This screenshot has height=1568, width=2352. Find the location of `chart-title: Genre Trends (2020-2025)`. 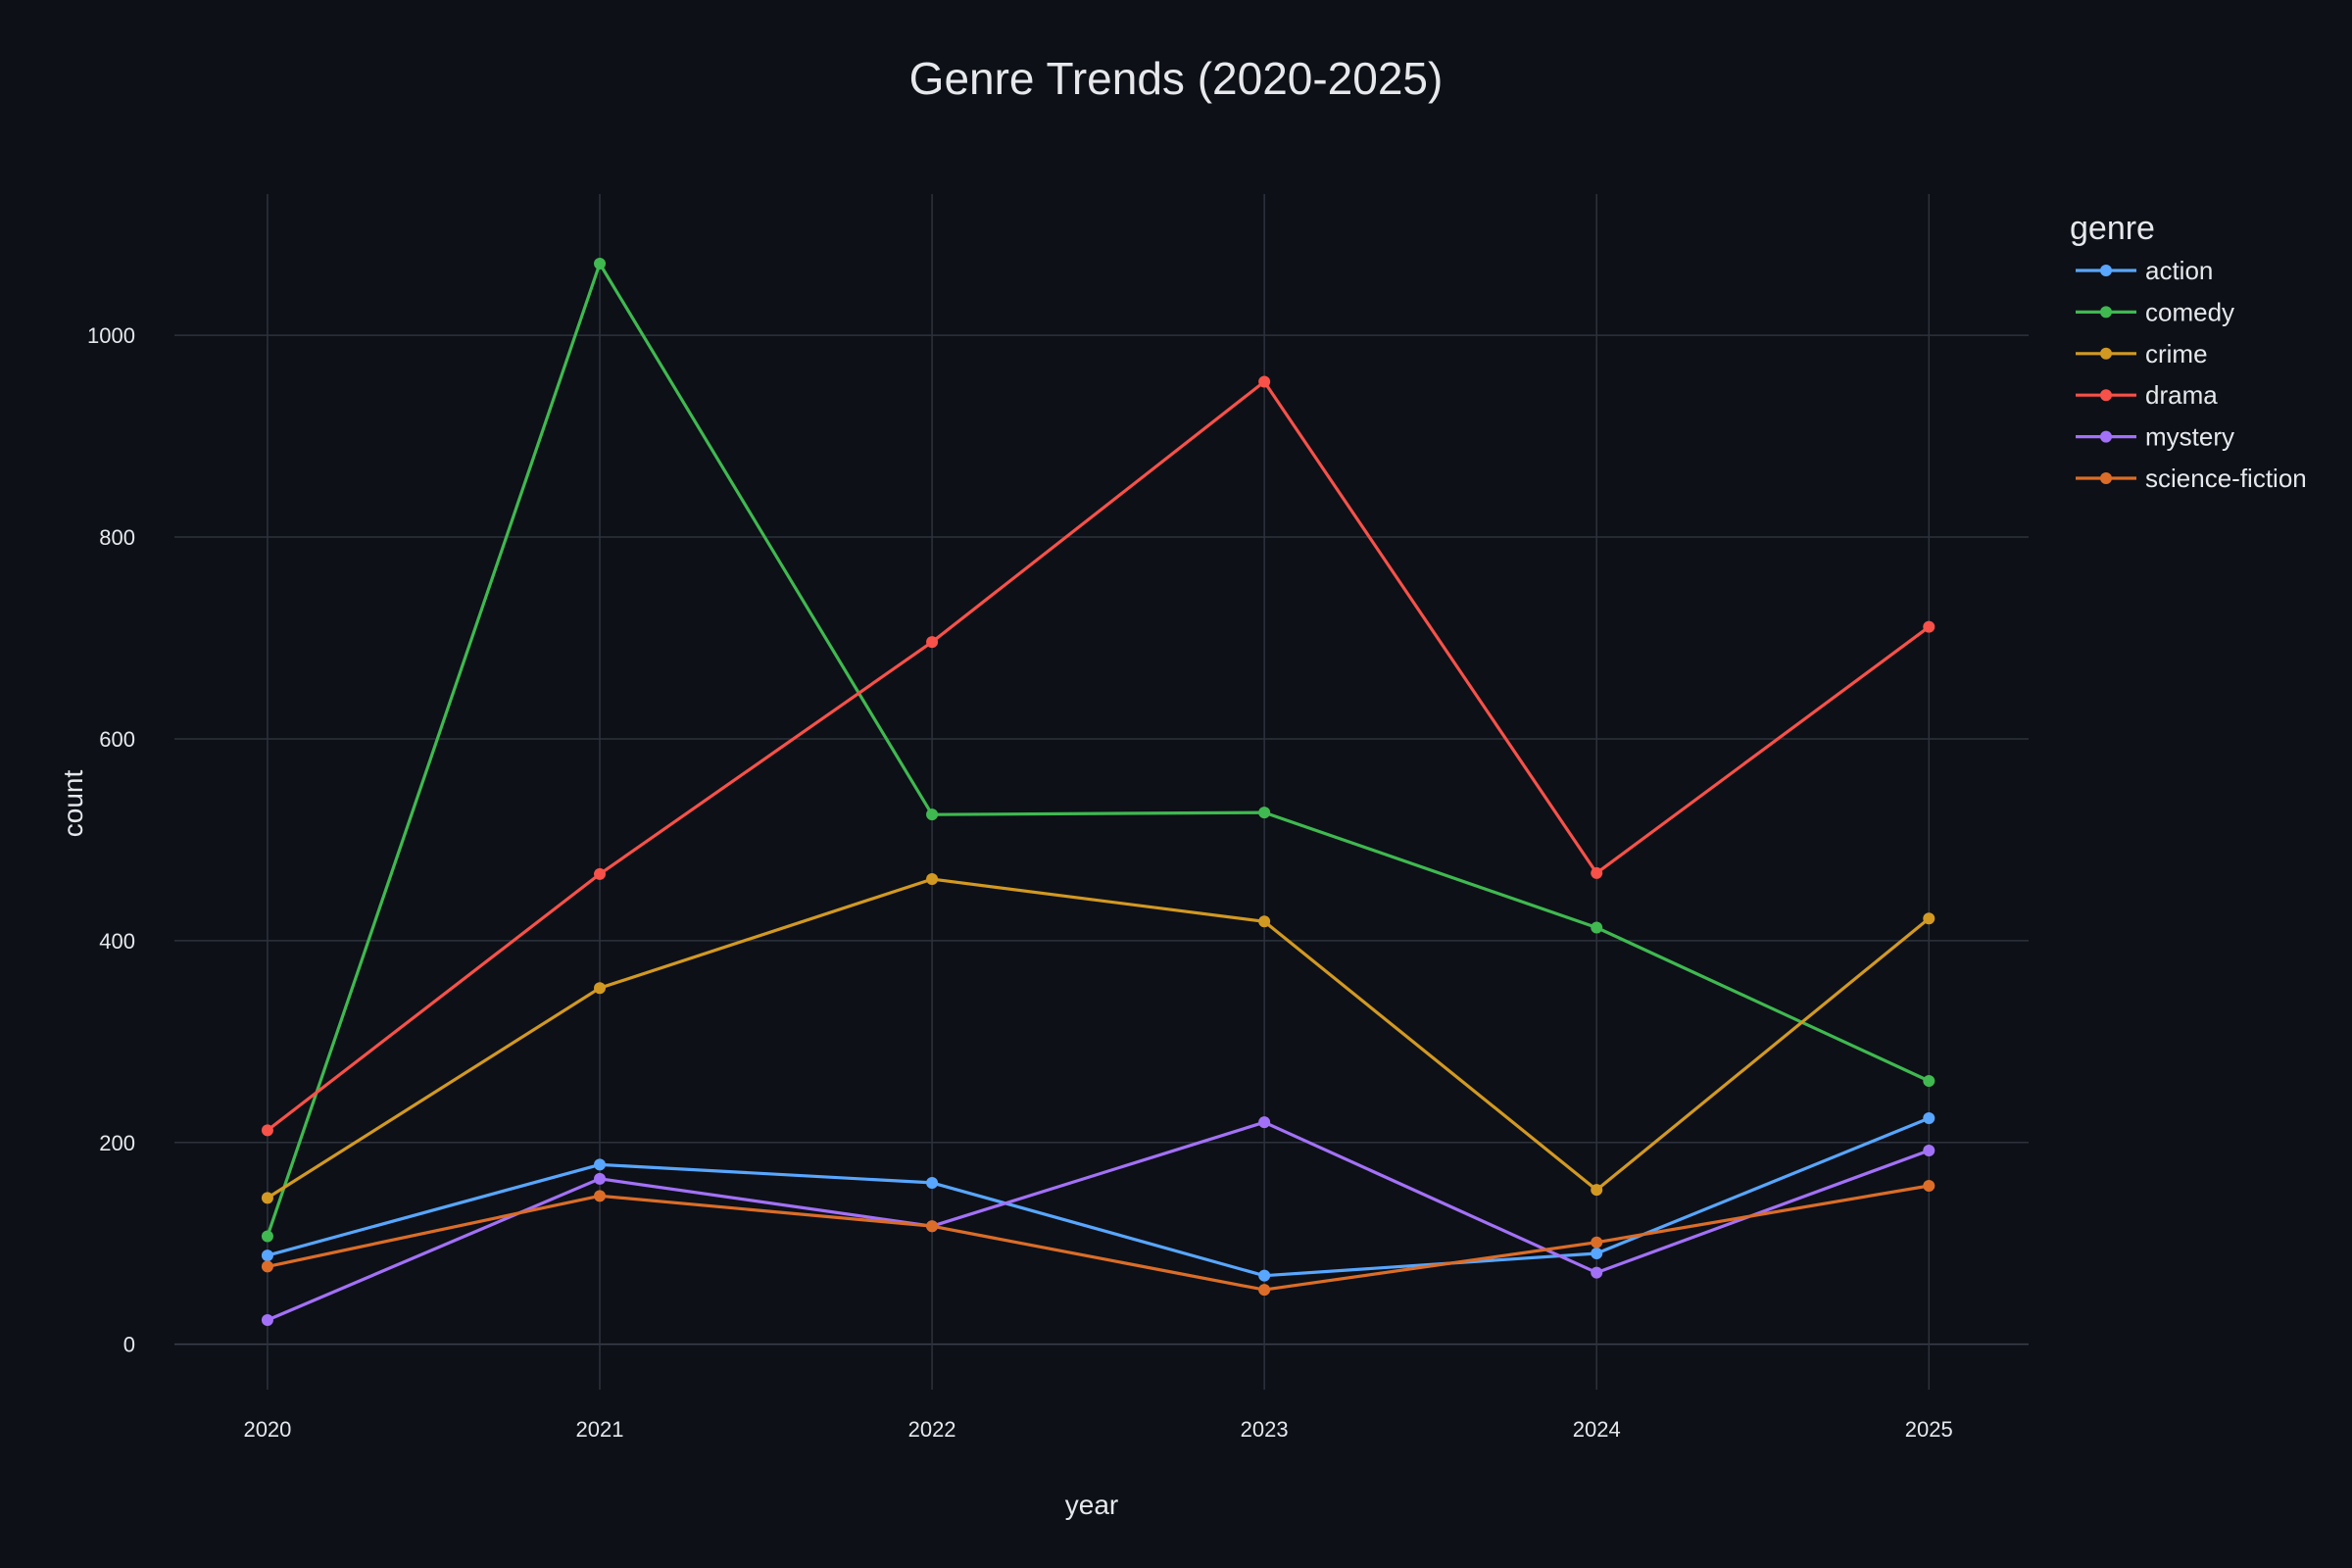

chart-title: Genre Trends (2020-2025) is located at coordinates (1176, 78).